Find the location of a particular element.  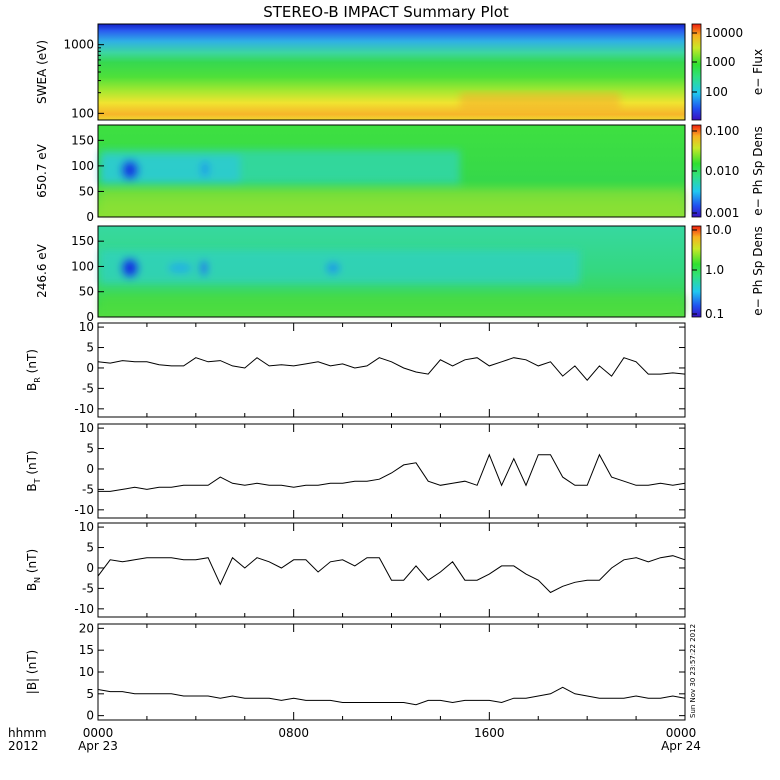

swea-colorbar-ticks: 10000 1000 100 is located at coordinates (717, 62).